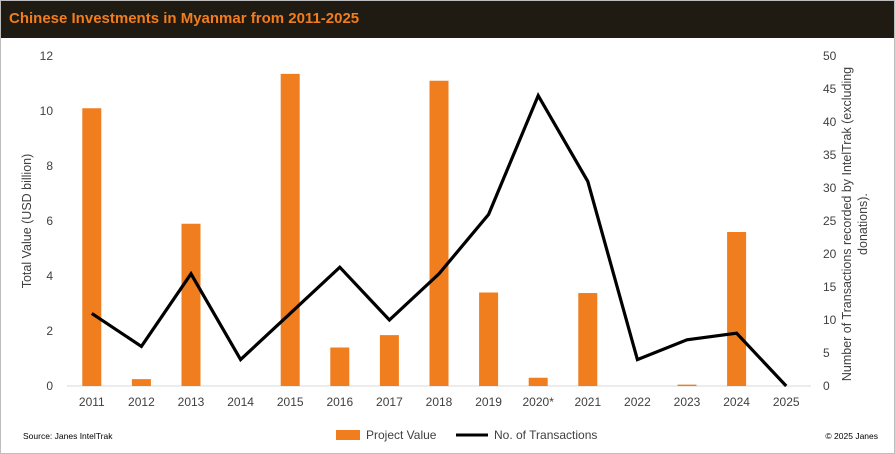  I want to click on x-tick-label: 2014, so click(240, 402).